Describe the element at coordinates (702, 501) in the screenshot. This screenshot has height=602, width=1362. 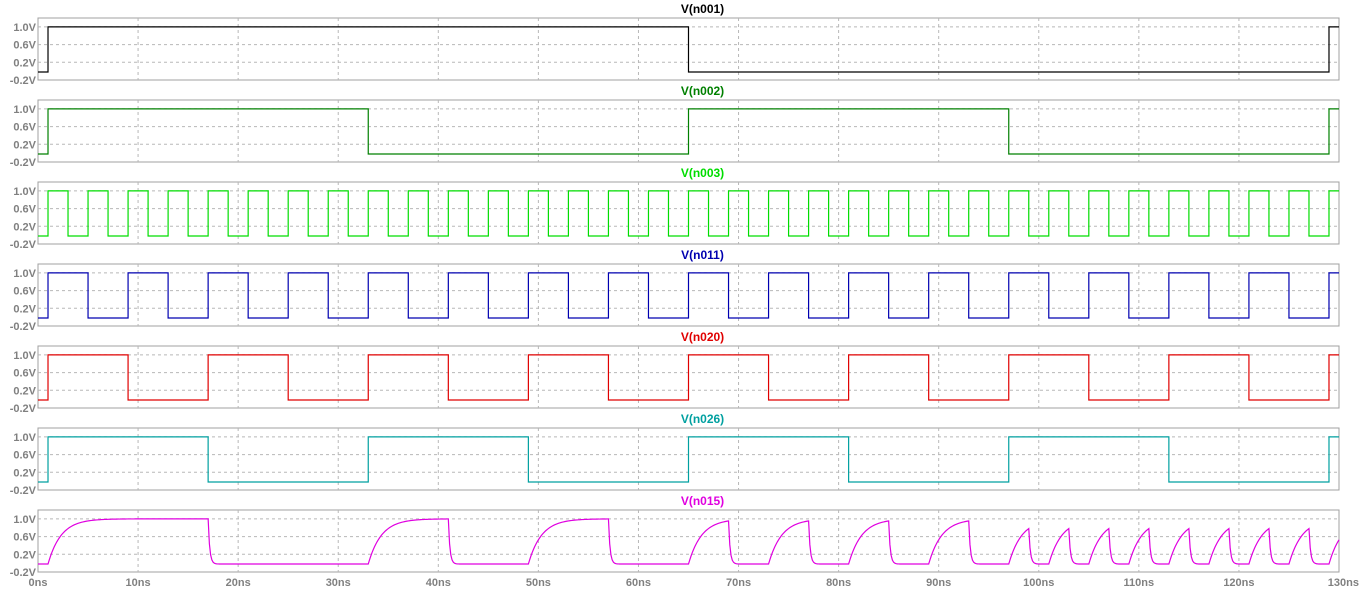
I see `trace-title-vn015: V(n015)` at that location.